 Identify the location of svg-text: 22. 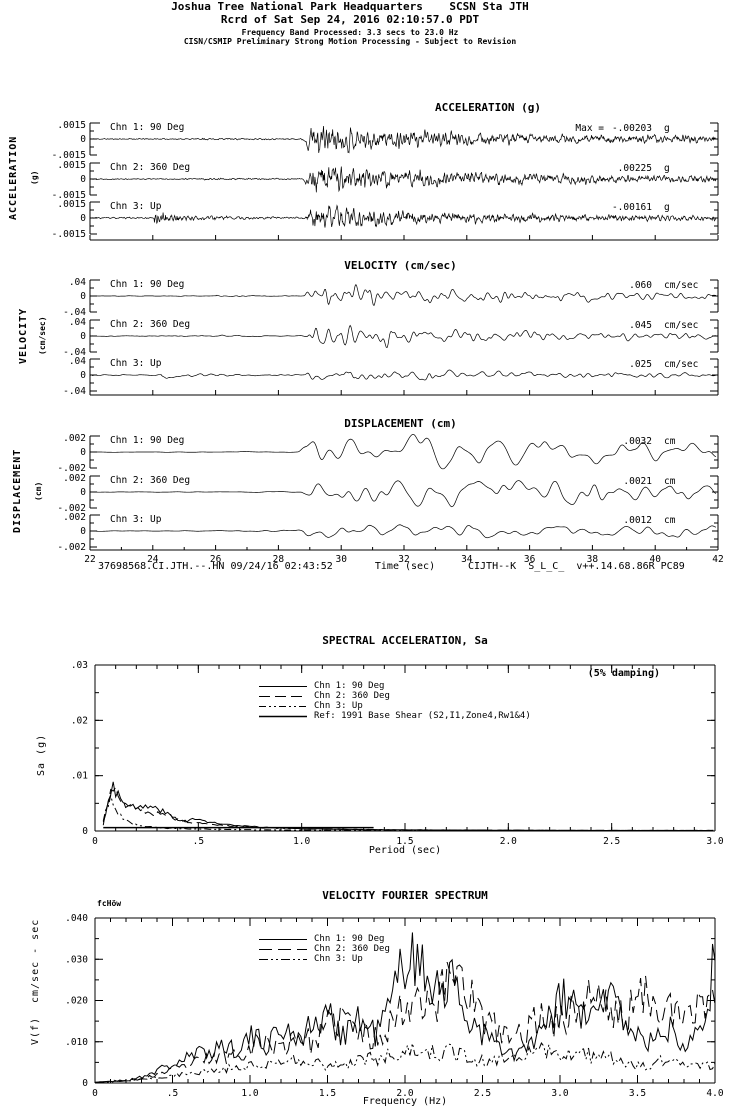
(89, 559).